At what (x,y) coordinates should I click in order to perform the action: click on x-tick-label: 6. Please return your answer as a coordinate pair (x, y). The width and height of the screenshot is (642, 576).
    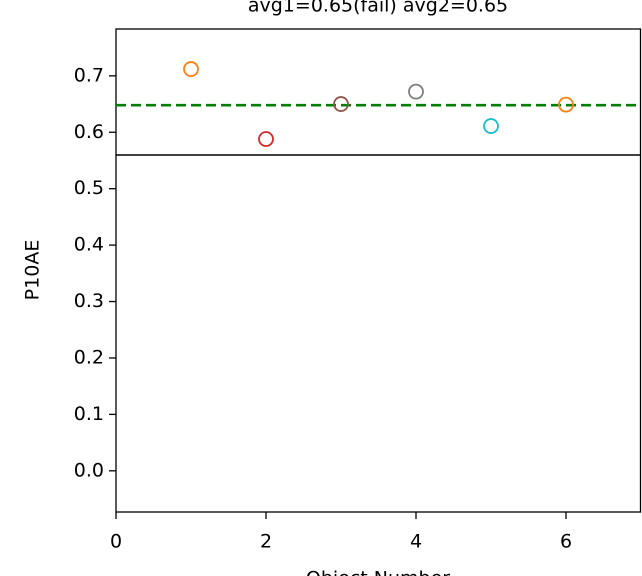
    Looking at the image, I should click on (566, 542).